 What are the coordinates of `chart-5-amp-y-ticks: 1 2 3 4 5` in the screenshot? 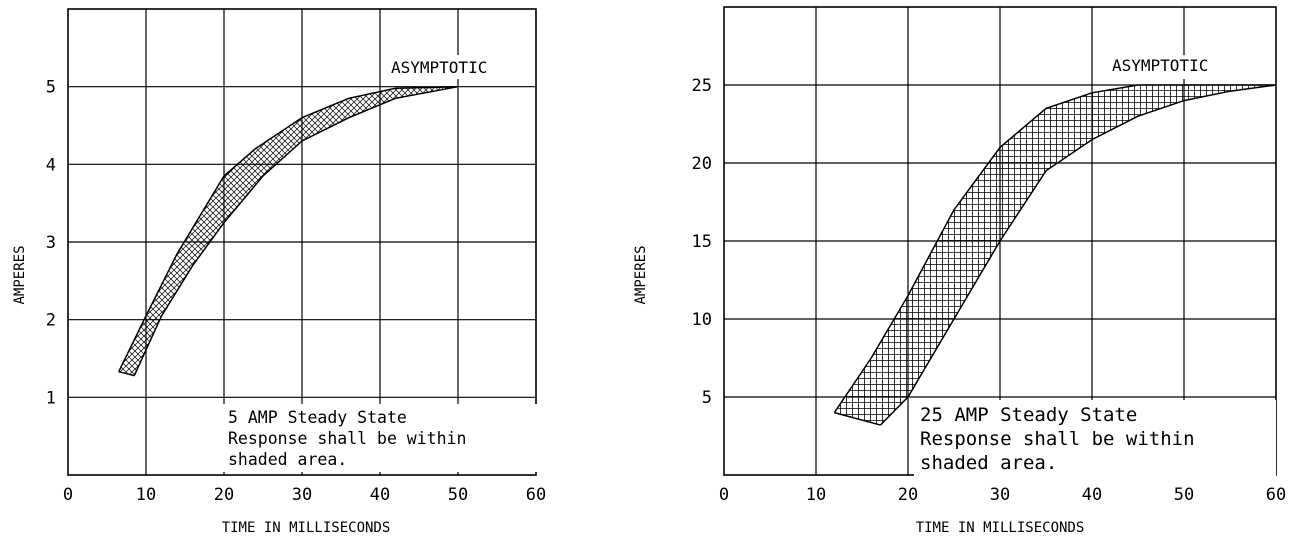 It's located at (51, 243).